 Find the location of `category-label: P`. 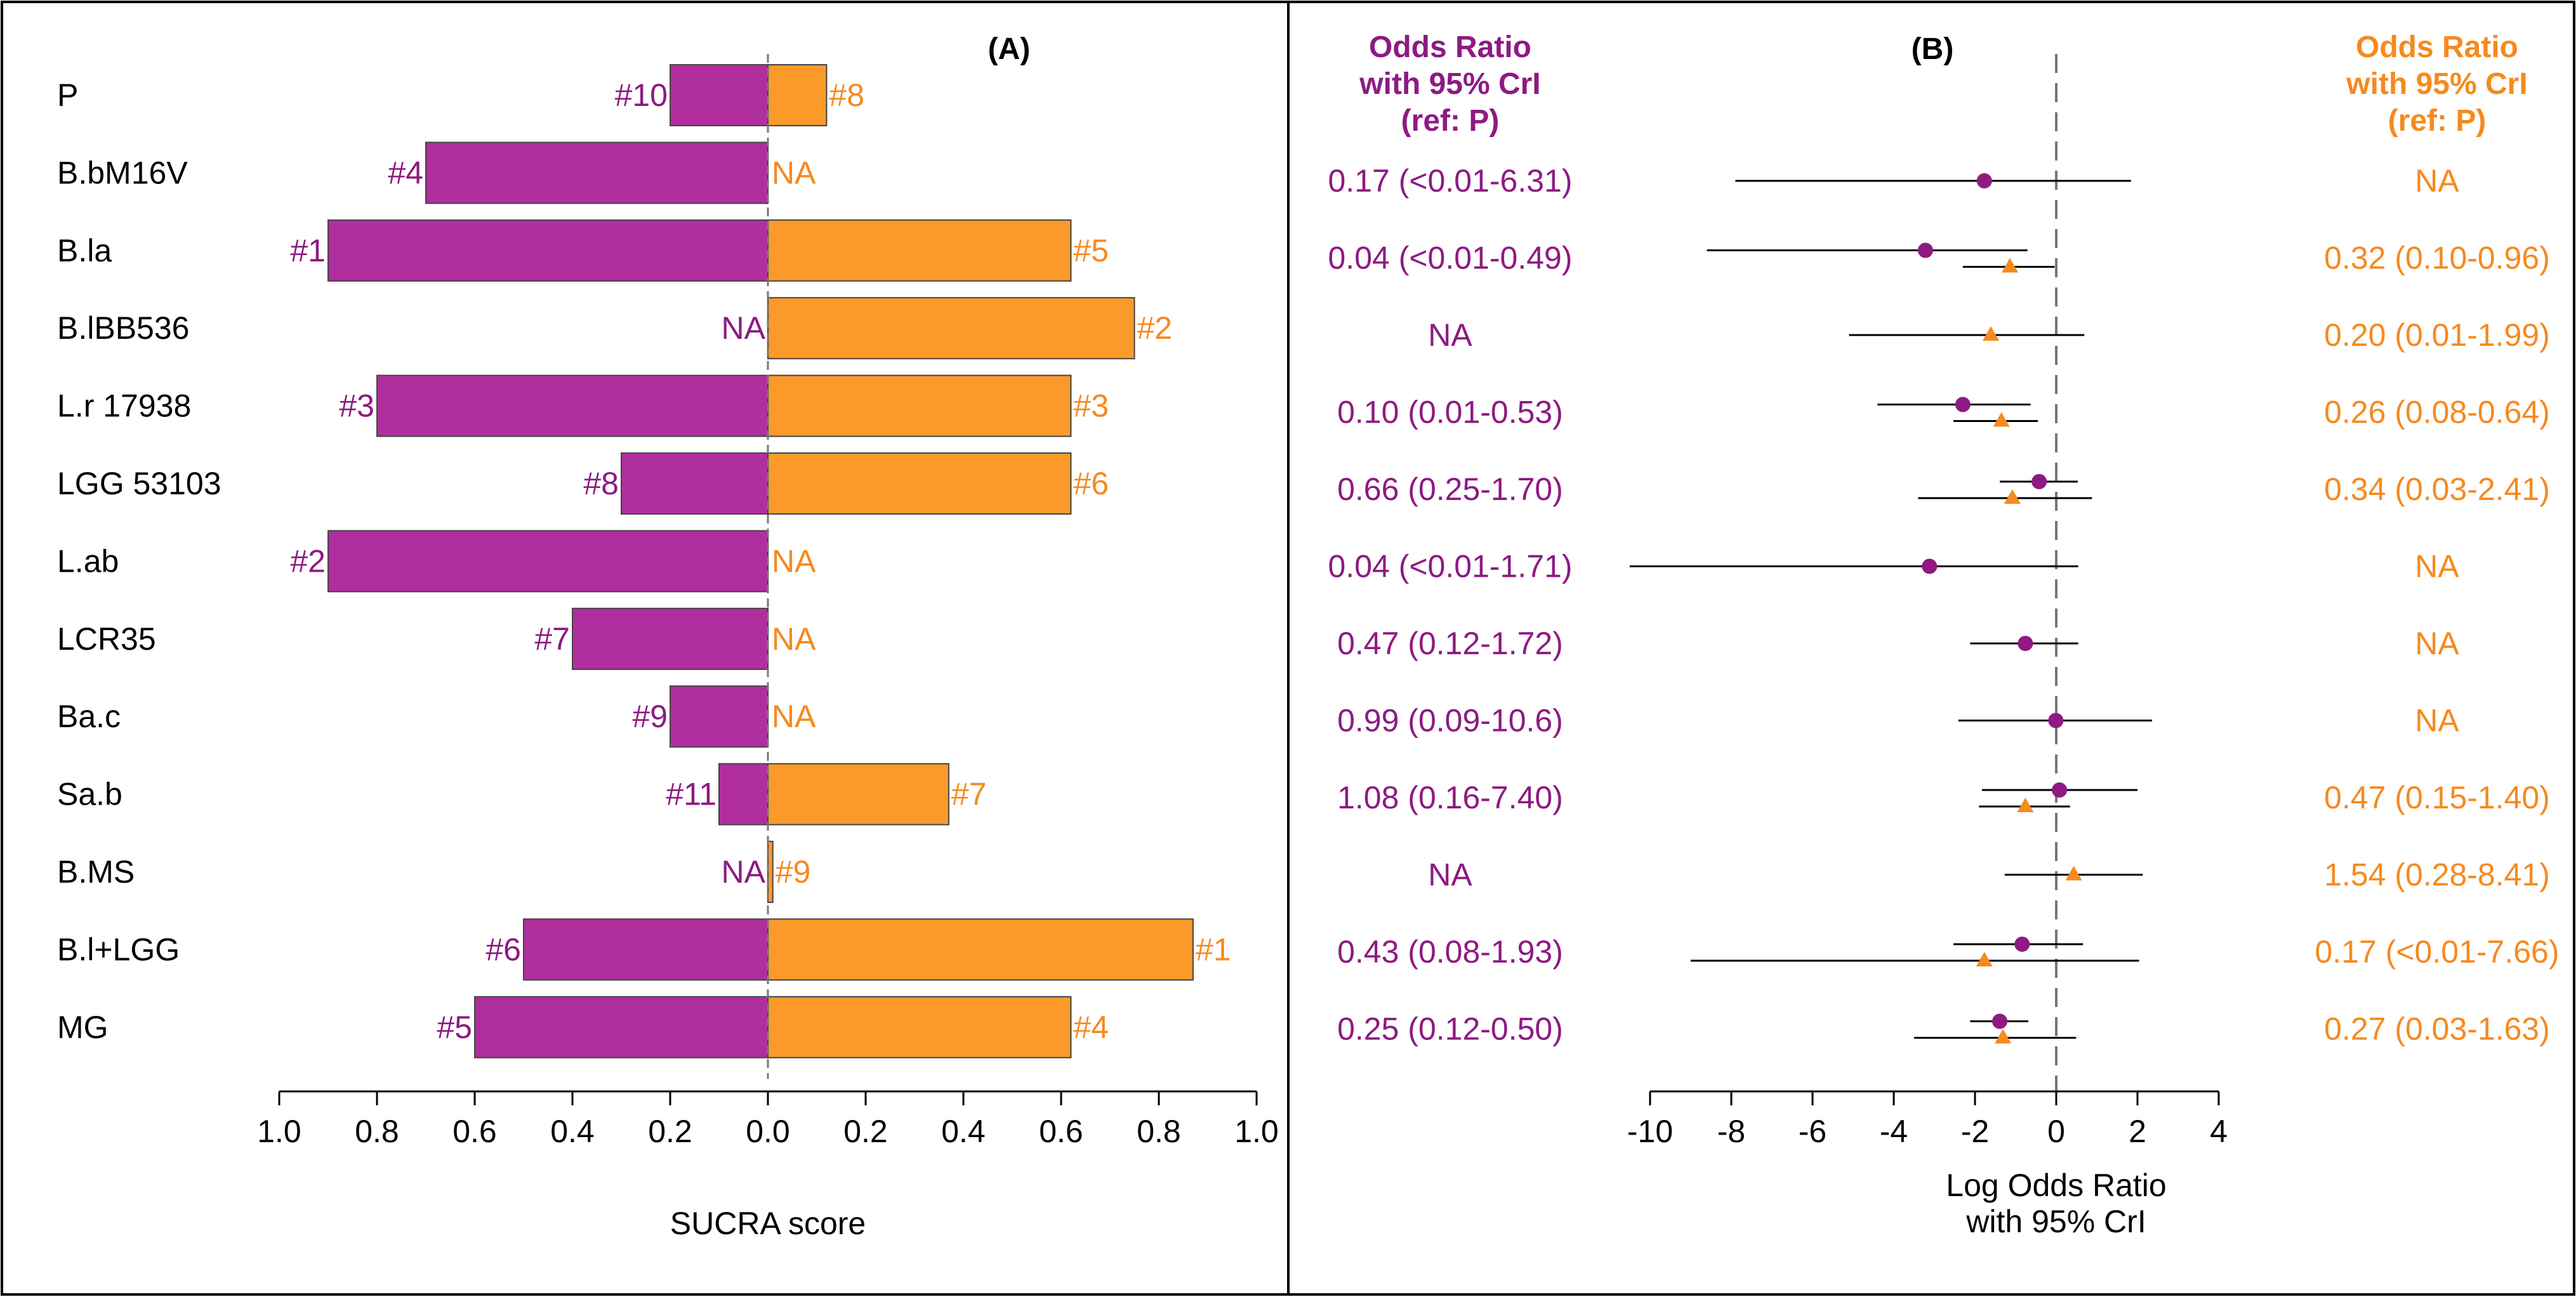

category-label: P is located at coordinates (67, 95).